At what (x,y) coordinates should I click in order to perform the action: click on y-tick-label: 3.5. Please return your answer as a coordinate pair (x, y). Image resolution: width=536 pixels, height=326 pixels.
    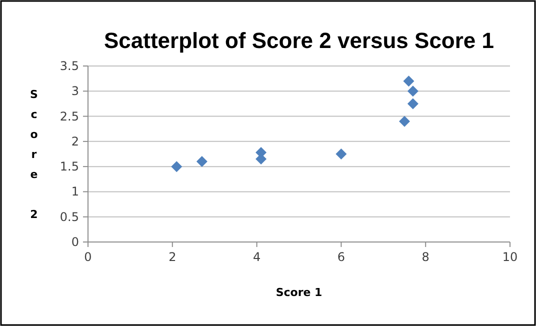
    Looking at the image, I should click on (69, 66).